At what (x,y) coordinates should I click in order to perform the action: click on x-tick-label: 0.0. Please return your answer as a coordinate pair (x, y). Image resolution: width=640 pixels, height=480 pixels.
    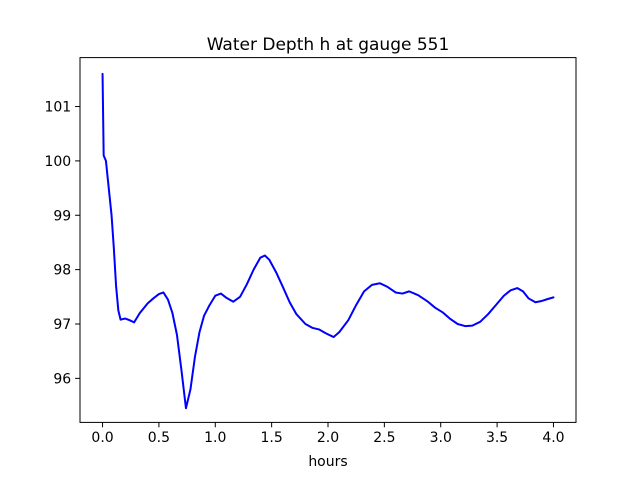
    Looking at the image, I should click on (102, 438).